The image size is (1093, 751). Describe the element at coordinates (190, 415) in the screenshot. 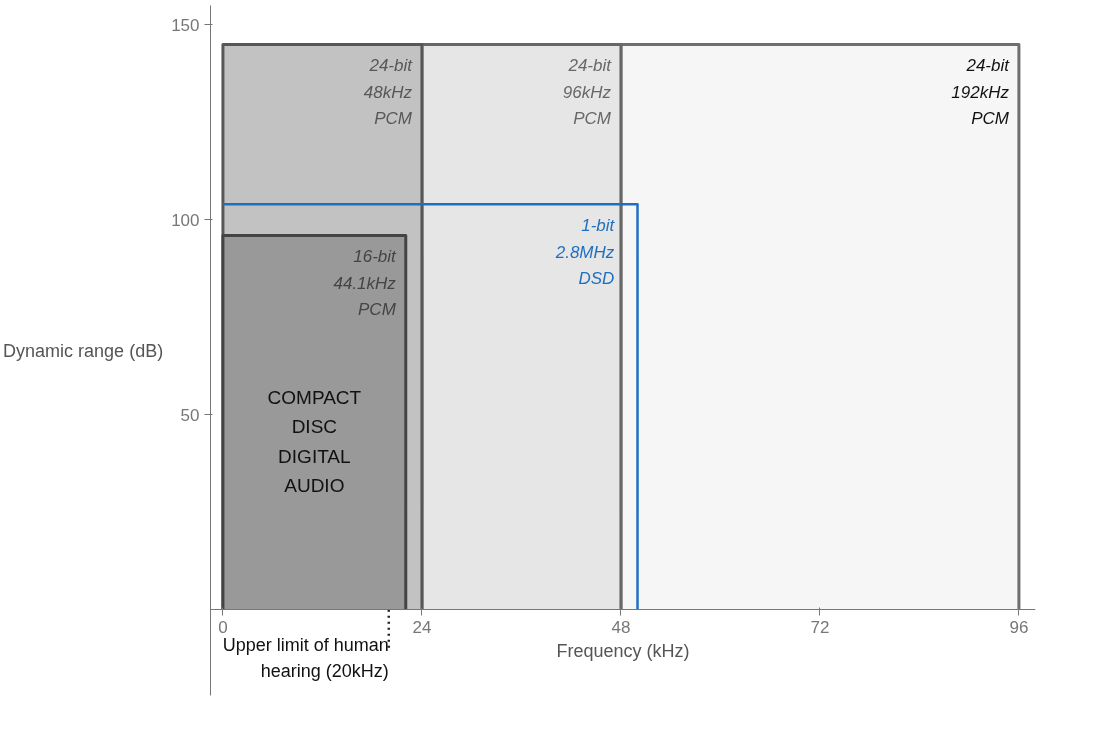

I see `y-tick-label: 50` at that location.